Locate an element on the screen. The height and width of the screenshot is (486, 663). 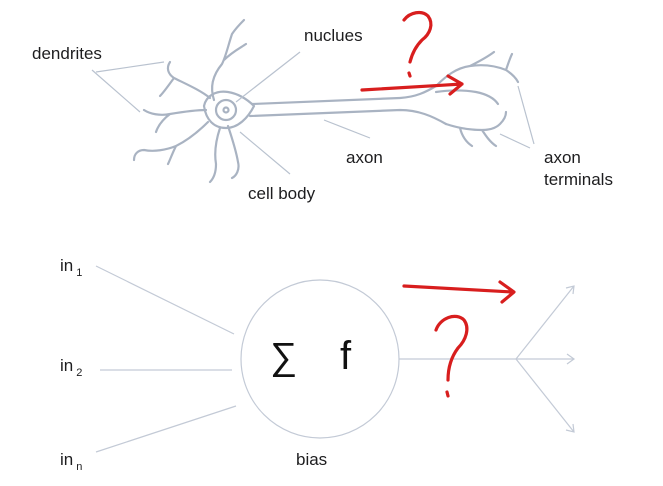
label-dendrites: dendrites is located at coordinates (67, 53).